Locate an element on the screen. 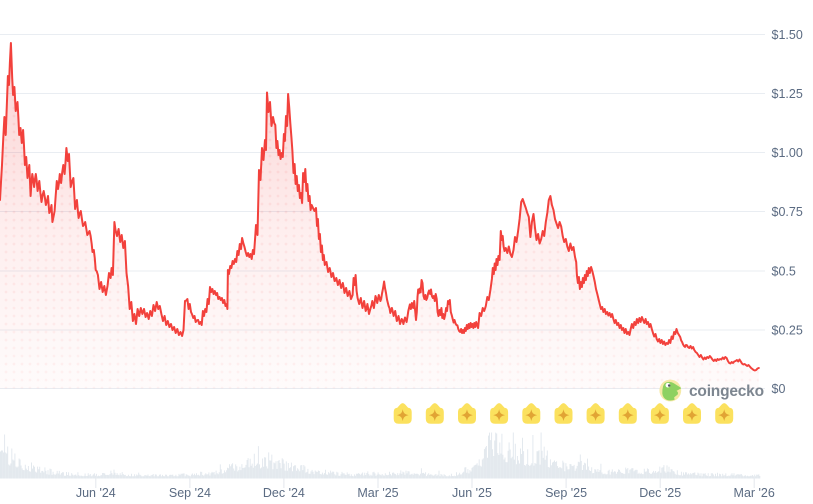  svg-text: $0 is located at coordinates (779, 389).